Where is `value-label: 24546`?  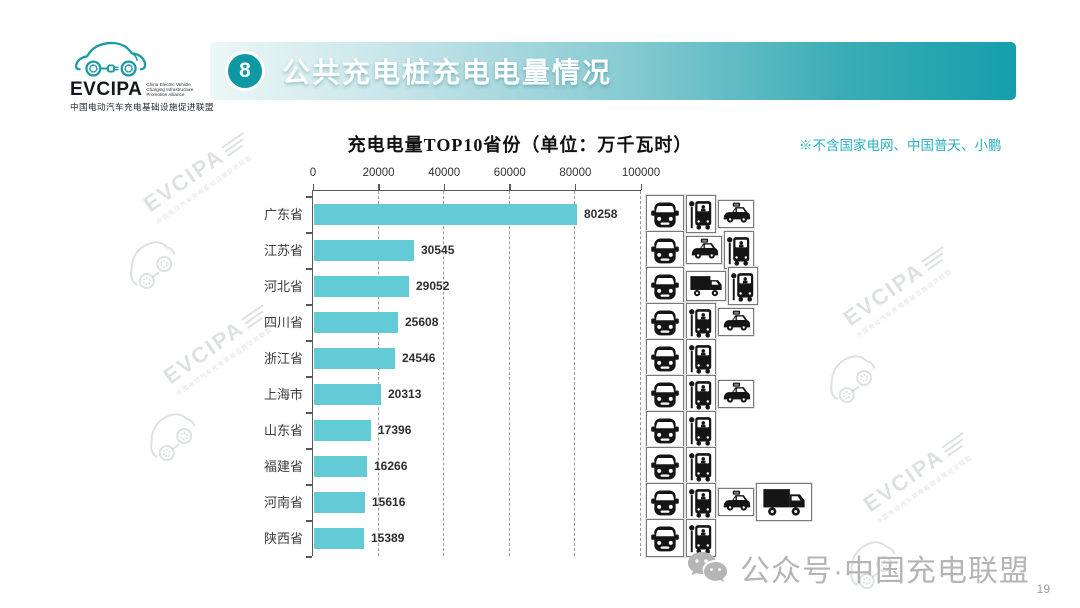 value-label: 24546 is located at coordinates (419, 358).